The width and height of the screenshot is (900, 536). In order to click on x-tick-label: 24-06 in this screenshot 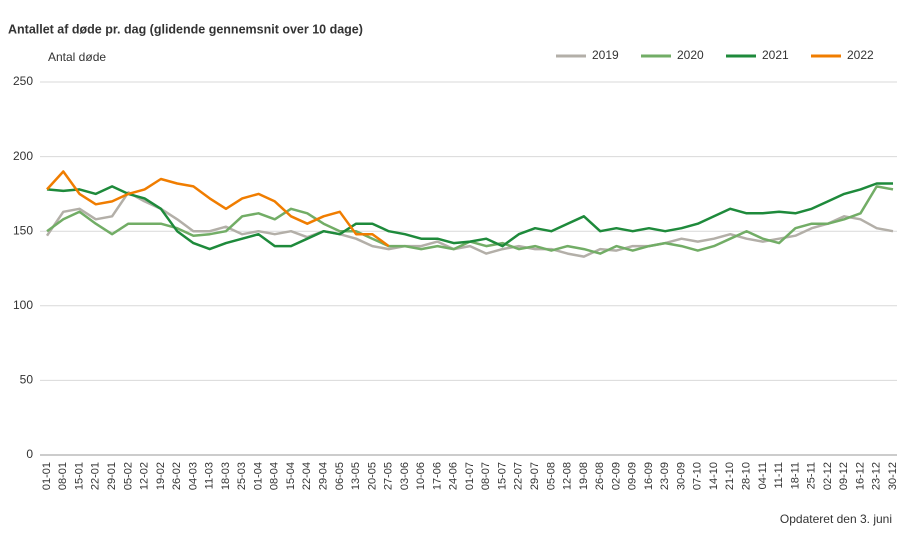, I will do `click(454, 476)`.